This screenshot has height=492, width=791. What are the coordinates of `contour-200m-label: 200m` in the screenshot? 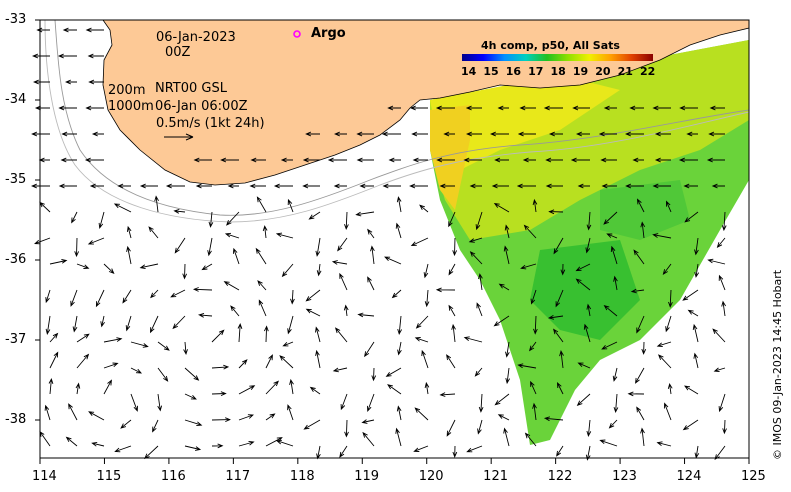 It's located at (127, 90).